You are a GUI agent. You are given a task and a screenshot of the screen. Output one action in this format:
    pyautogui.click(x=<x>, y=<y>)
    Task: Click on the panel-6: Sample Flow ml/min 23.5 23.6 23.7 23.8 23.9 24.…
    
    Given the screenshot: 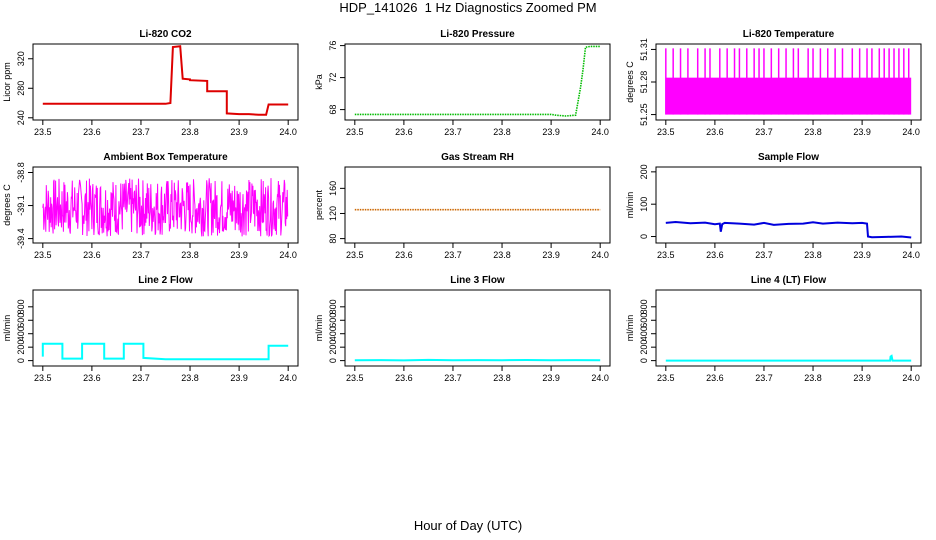 What is the action you would take?
    pyautogui.click(x=773, y=206)
    